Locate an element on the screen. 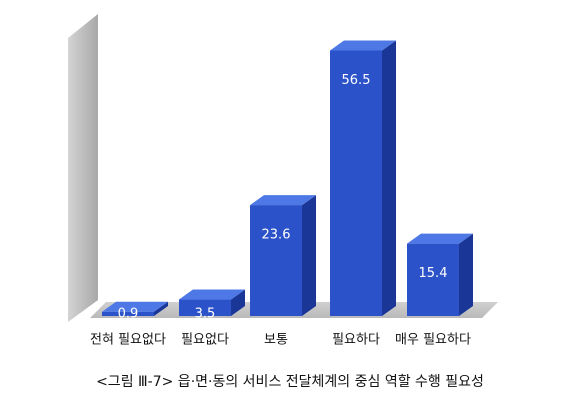 The height and width of the screenshot is (400, 580). chart-title: <그림 Ⅲ-7> 읍·면·동의 서비스 전달체계의 중심 역할 수행 필요성 is located at coordinates (290, 382).